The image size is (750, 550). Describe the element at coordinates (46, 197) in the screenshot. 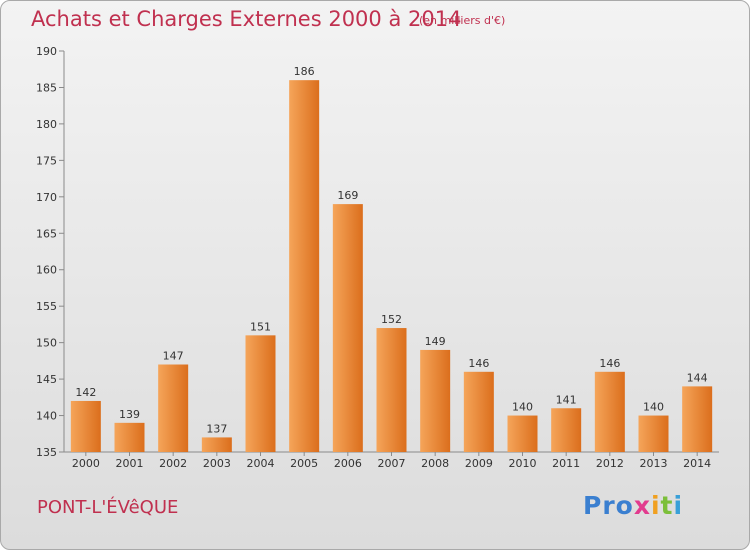

I see `y-tick-label: 170` at that location.